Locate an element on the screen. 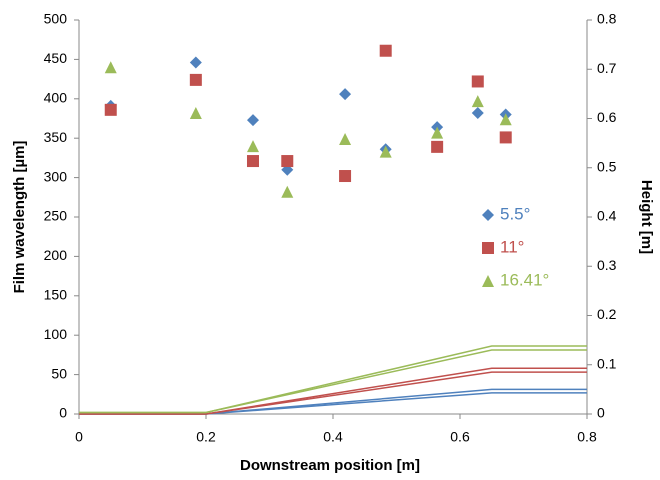 Image resolution: width=660 pixels, height=480 pixels. y2-tick-label: 0.2 is located at coordinates (607, 314).